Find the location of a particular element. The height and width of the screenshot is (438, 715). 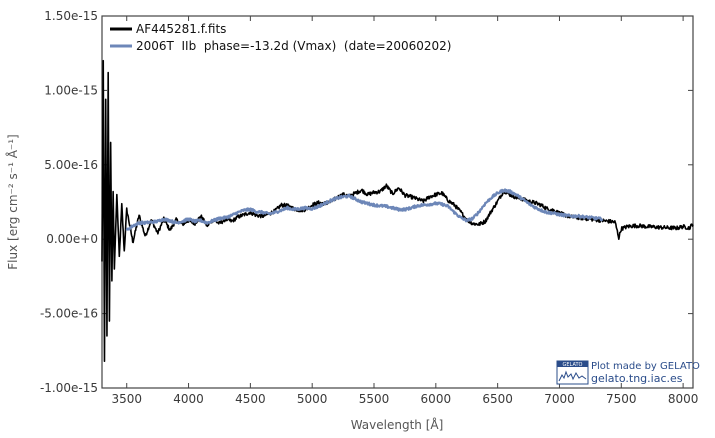

x-tick-label-8000: 8000 is located at coordinates (683, 399).